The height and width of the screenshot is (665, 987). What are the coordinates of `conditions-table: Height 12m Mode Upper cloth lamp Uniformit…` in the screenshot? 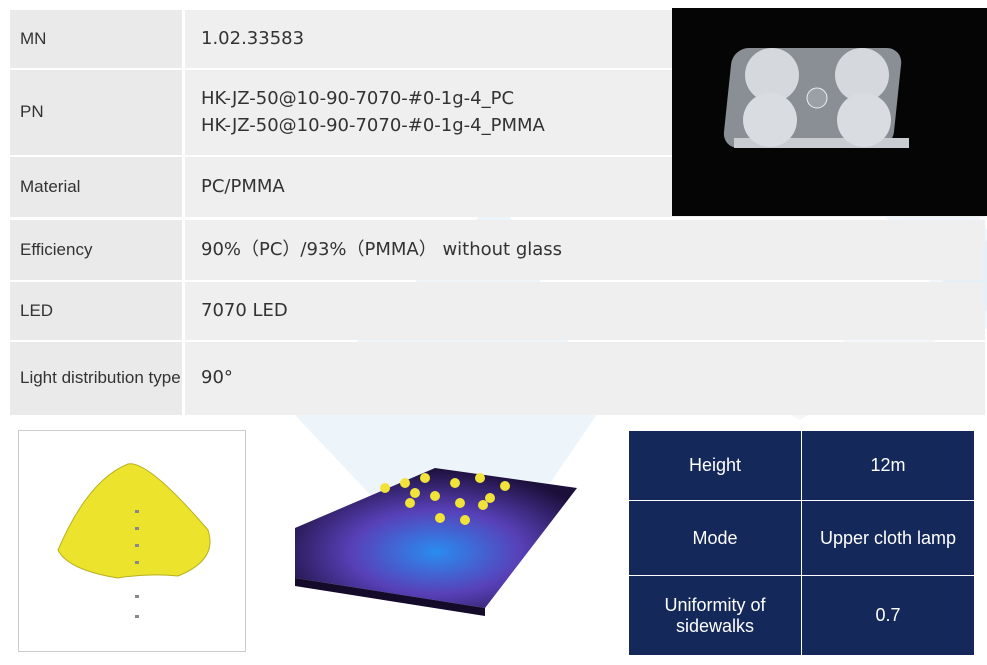 It's located at (801, 543).